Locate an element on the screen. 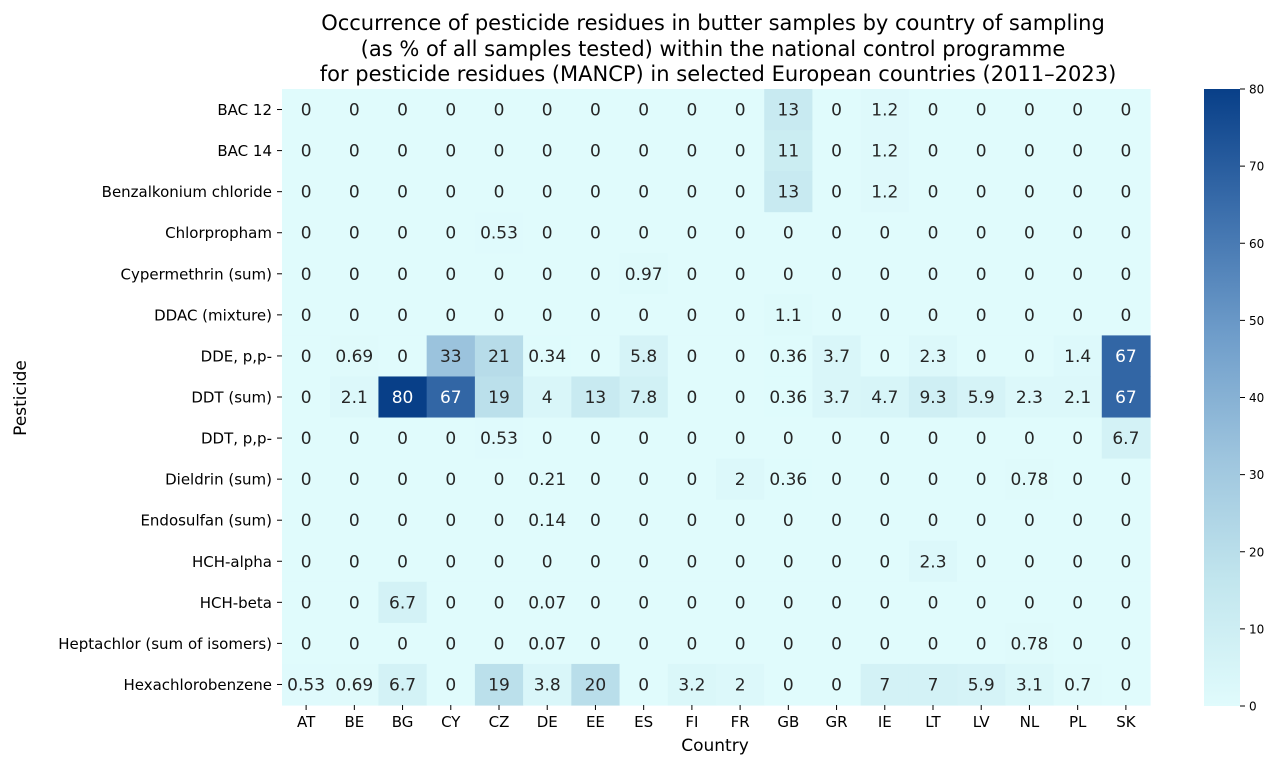 This screenshot has height=764, width=1272. heatmap-cell-value: 3.7 is located at coordinates (836, 357).